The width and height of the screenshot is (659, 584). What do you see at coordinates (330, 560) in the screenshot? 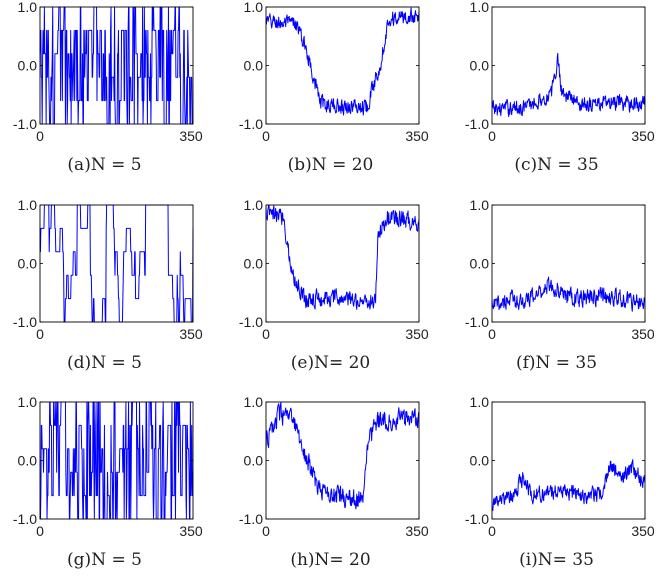
I see `subplot-caption: (h)N= 20` at bounding box center [330, 560].